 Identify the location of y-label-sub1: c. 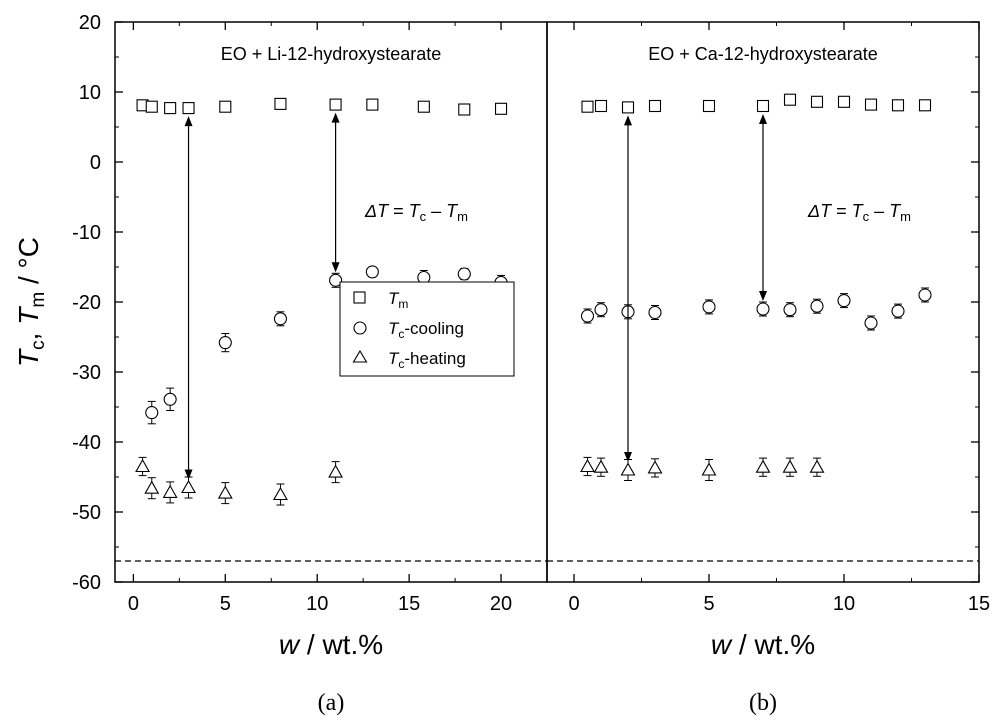
(38, 345).